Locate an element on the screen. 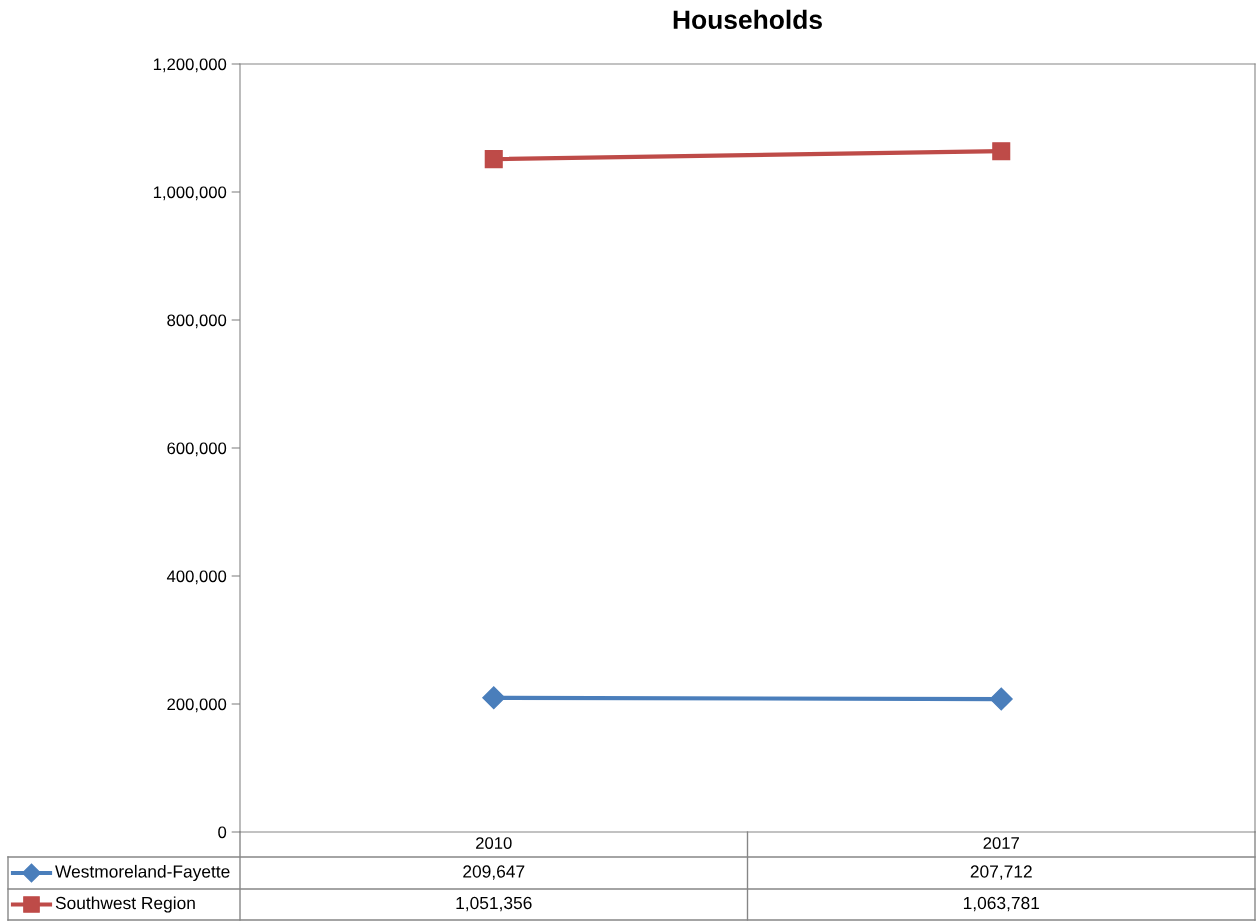  y-tick-label: 800,000 is located at coordinates (197, 321).